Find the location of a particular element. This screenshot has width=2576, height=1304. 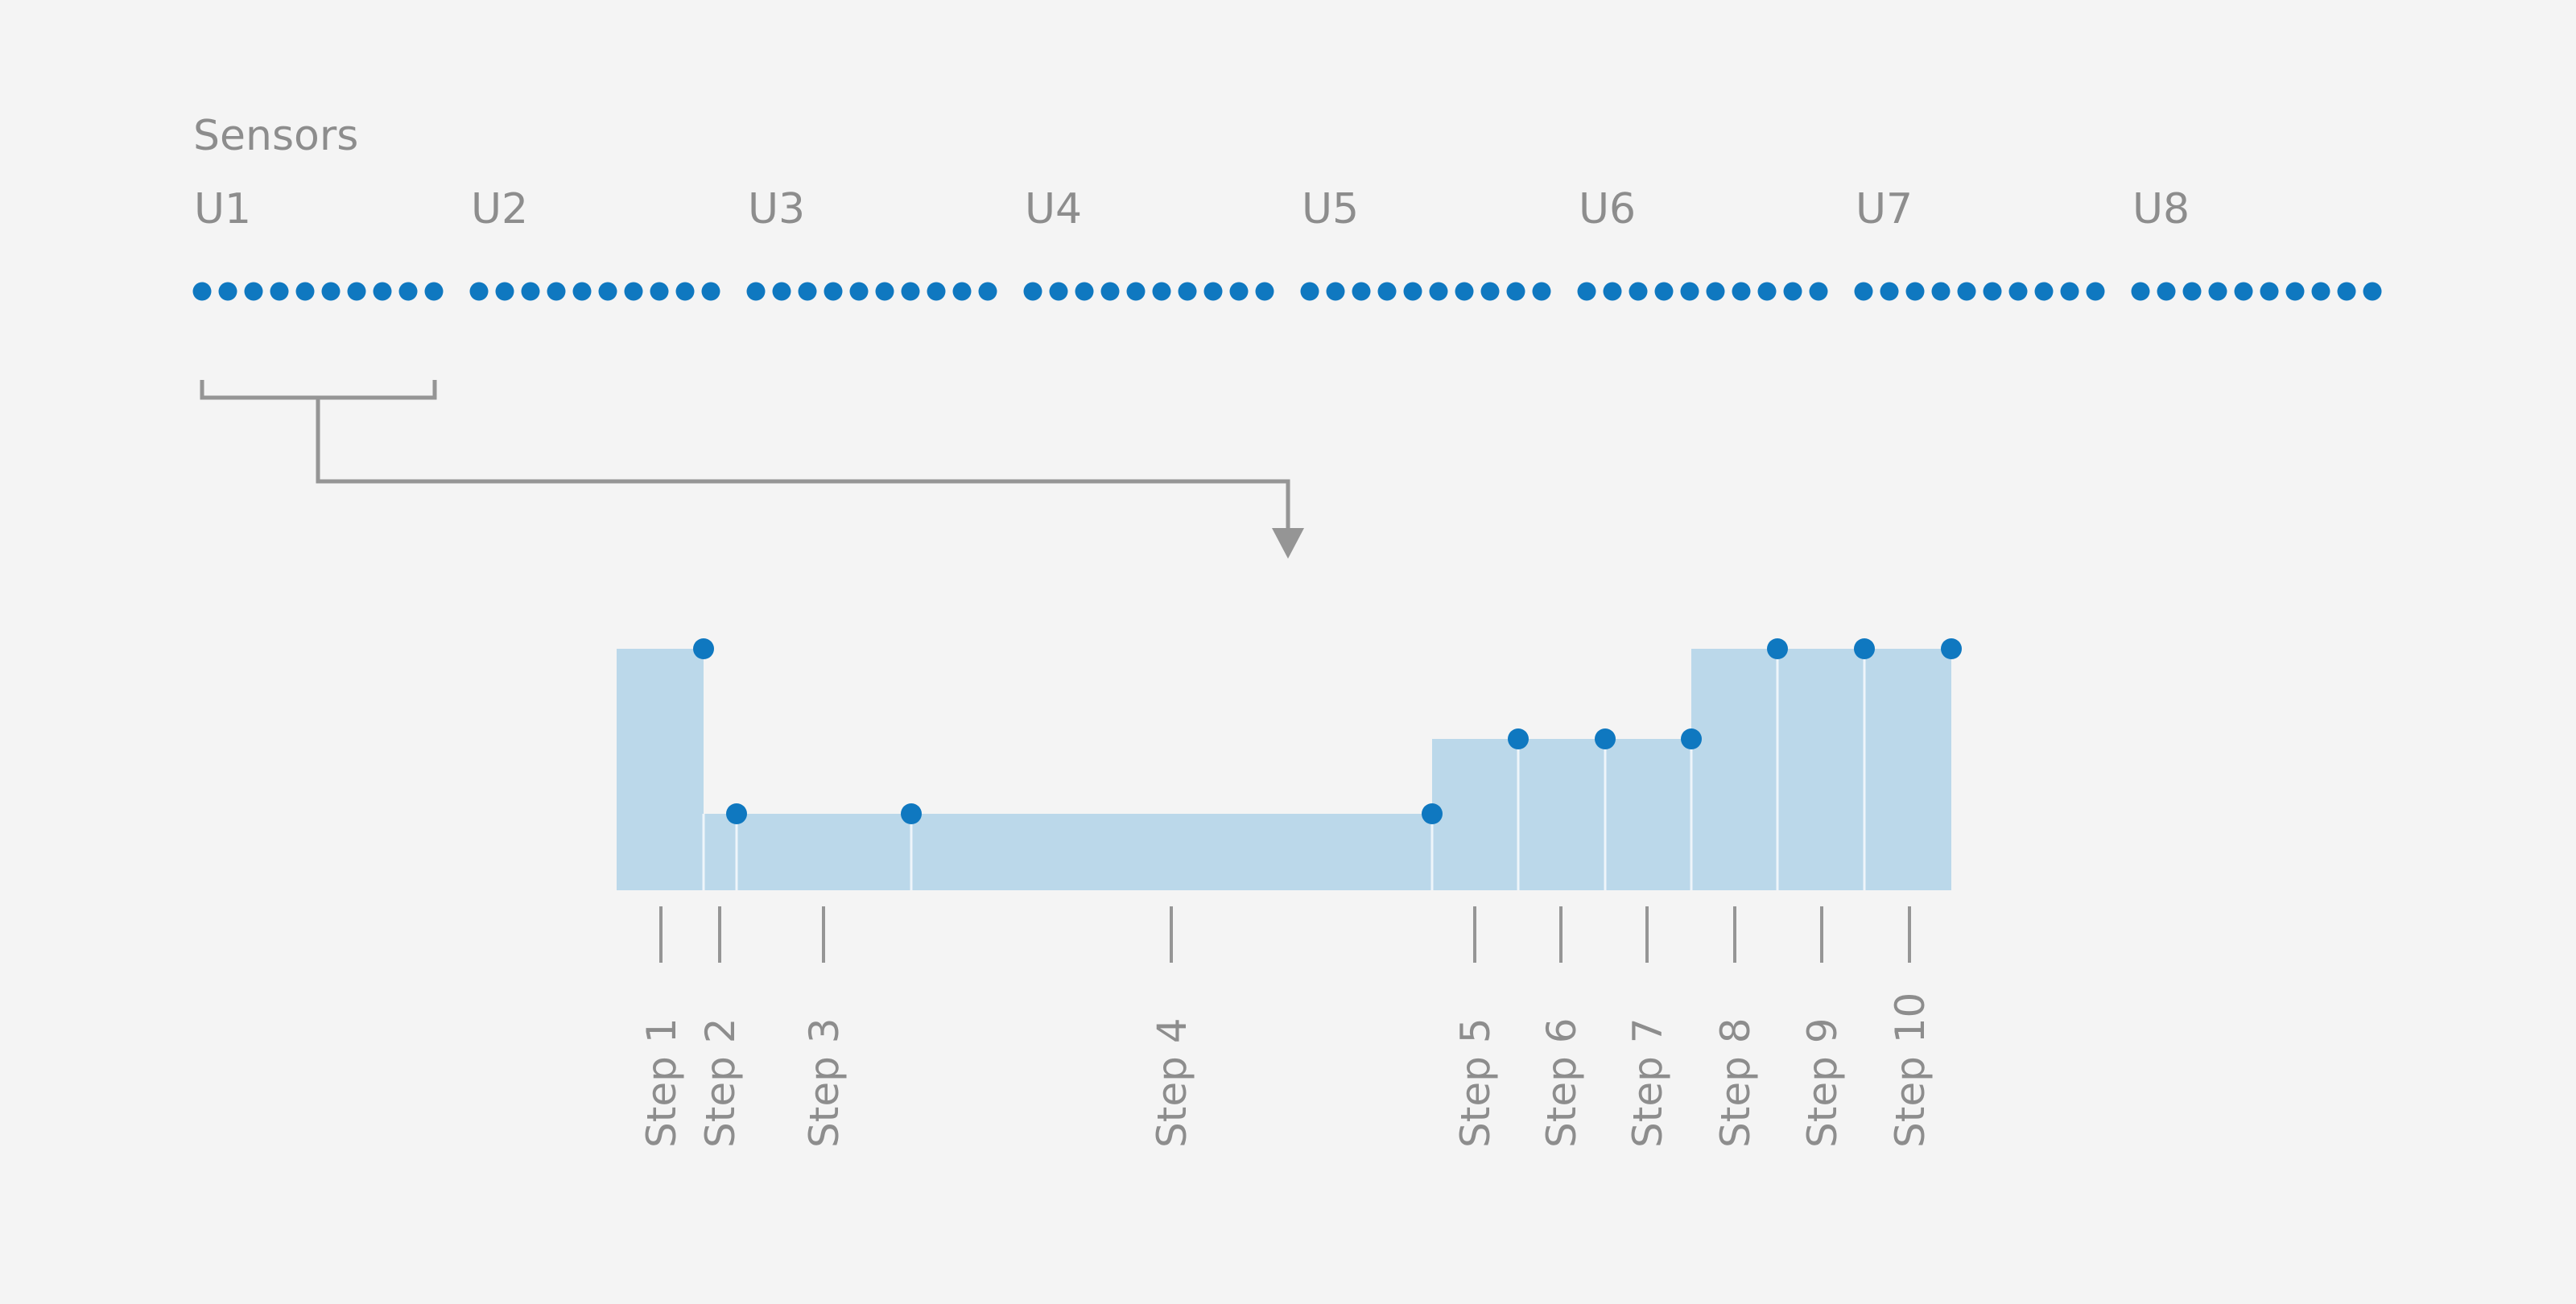

step-label: Step 1 is located at coordinates (661, 1082).